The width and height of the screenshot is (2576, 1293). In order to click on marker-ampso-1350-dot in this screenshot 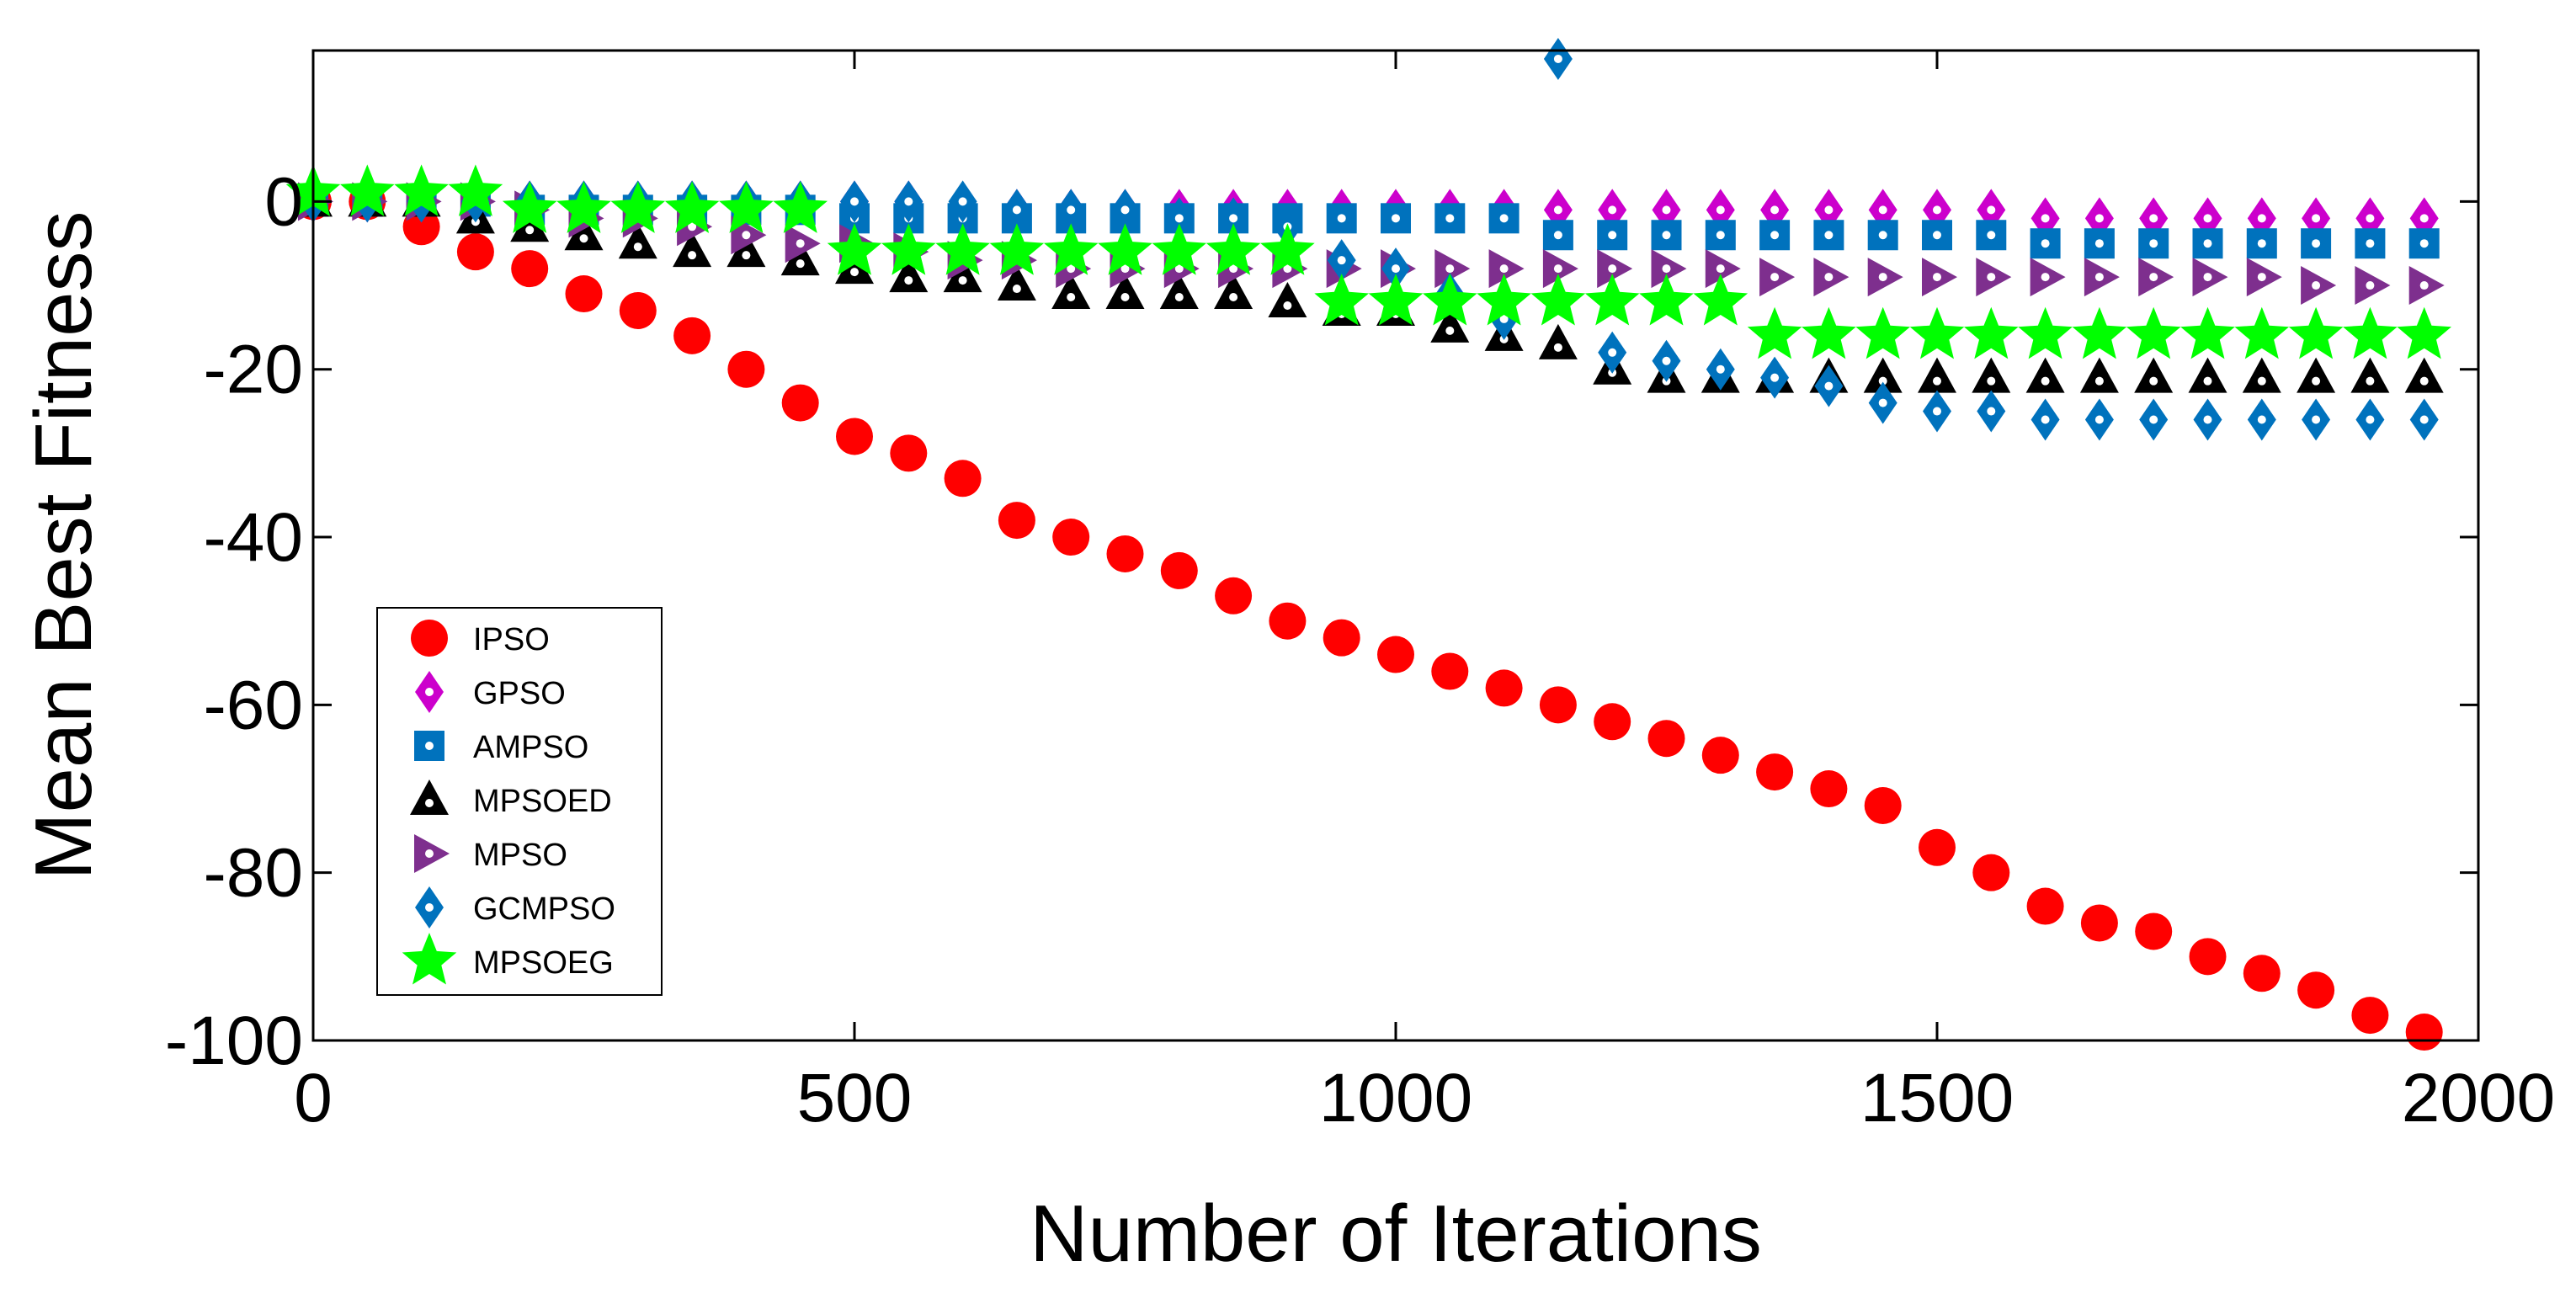, I will do `click(1775, 235)`.